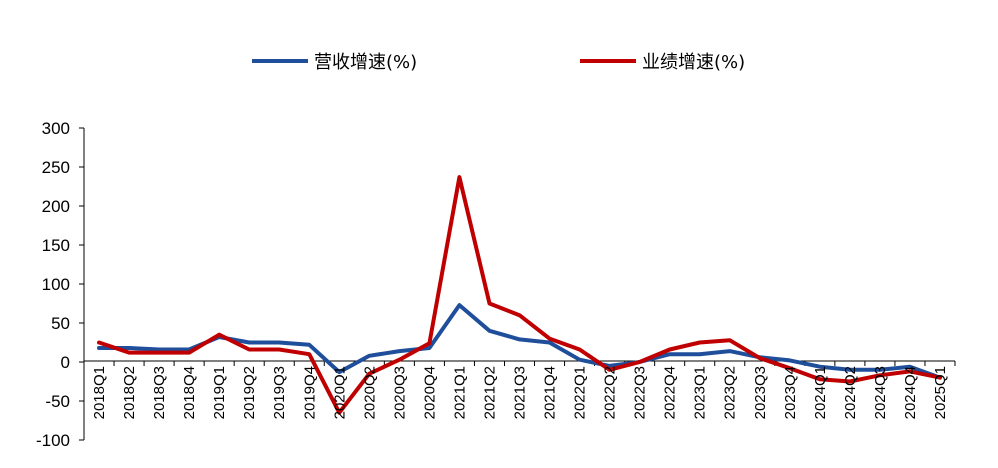  What do you see at coordinates (489, 392) in the screenshot?
I see `x-tick-label: 2021Q2` at bounding box center [489, 392].